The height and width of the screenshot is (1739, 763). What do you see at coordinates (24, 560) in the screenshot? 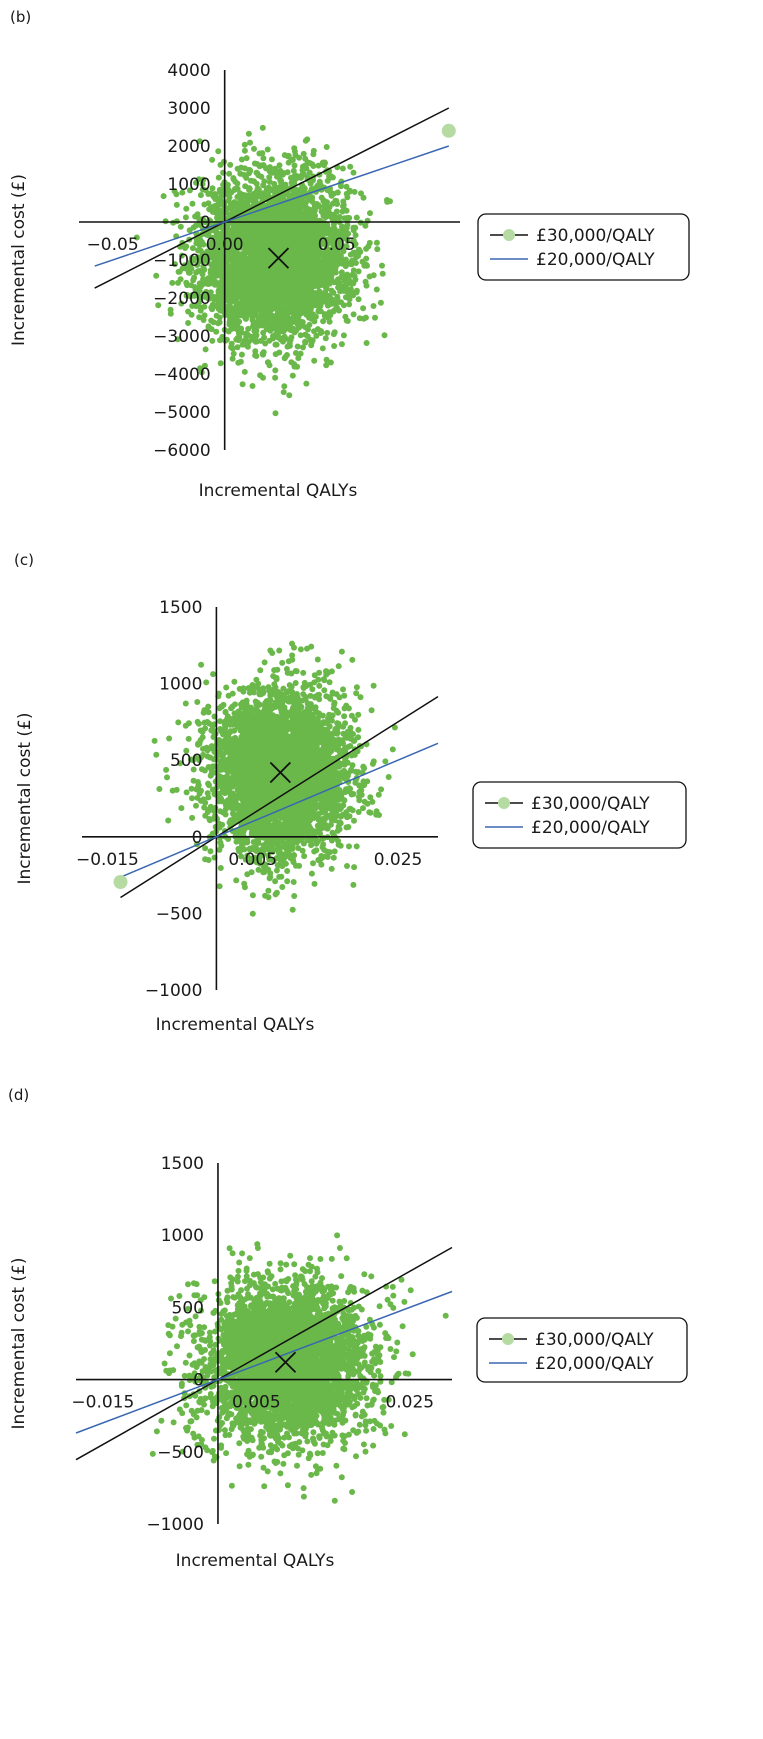
I see `panel-label: (c)` at bounding box center [24, 560].